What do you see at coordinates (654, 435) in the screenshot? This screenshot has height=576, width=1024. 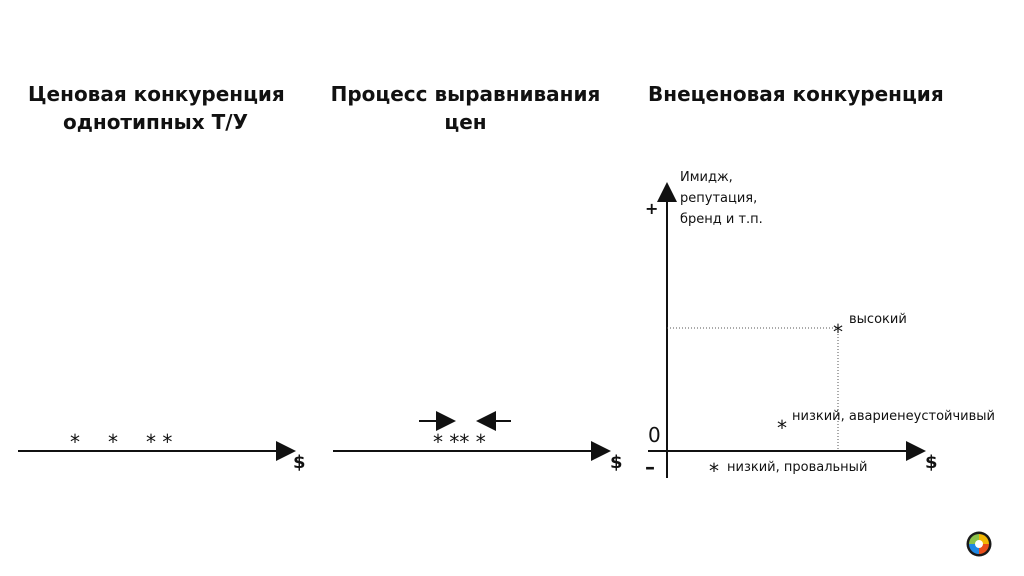 I see `zero-label: 0` at bounding box center [654, 435].